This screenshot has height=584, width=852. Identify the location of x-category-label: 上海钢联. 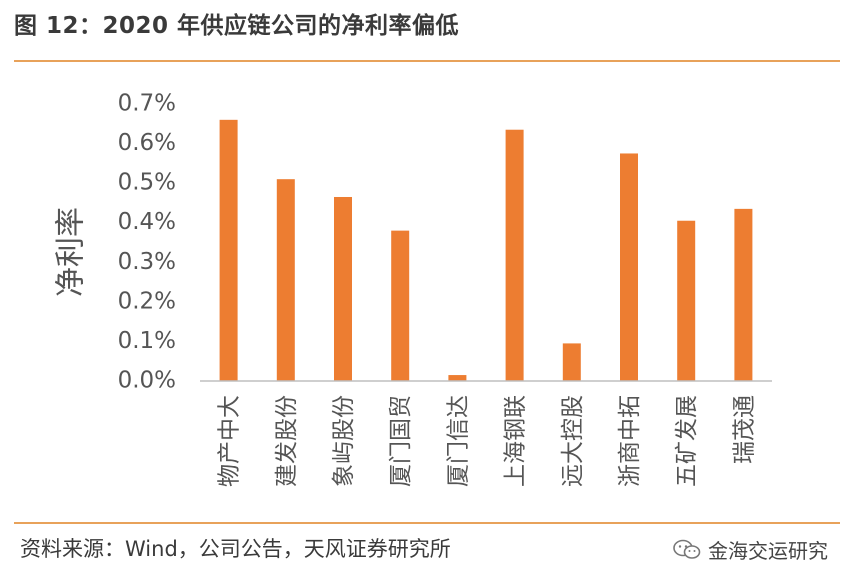
(516, 441).